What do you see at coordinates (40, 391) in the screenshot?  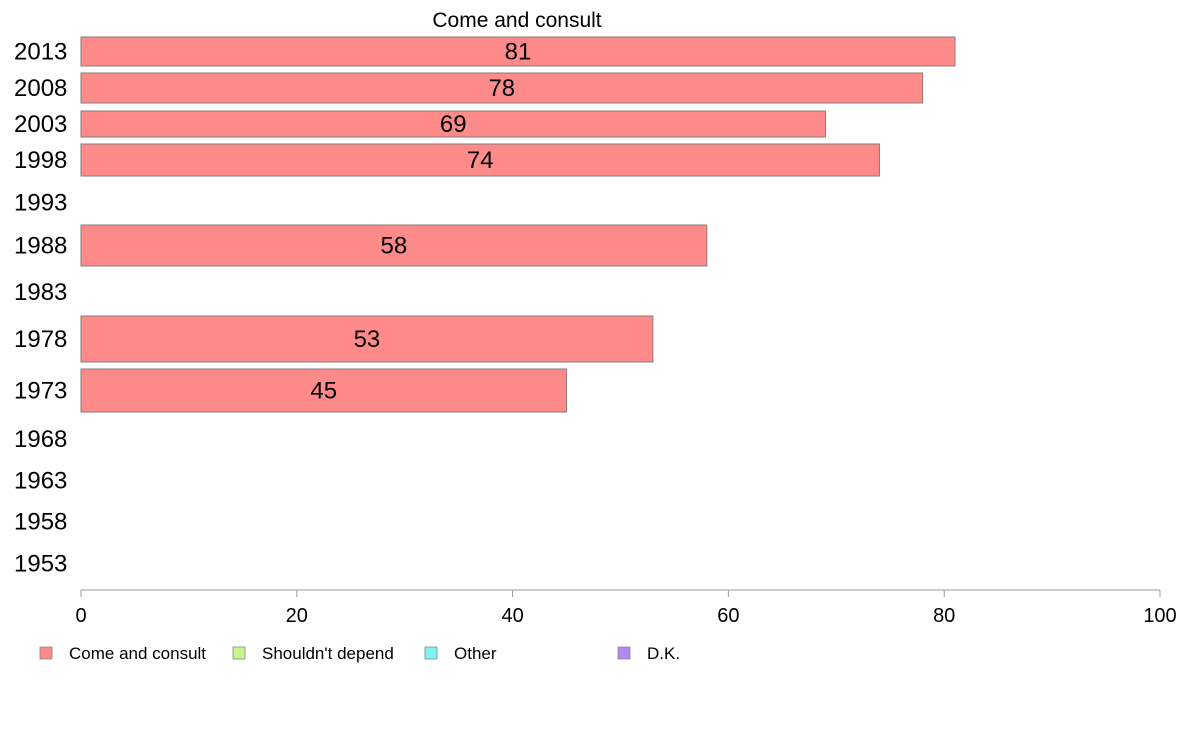 I see `category-label: 1973` at bounding box center [40, 391].